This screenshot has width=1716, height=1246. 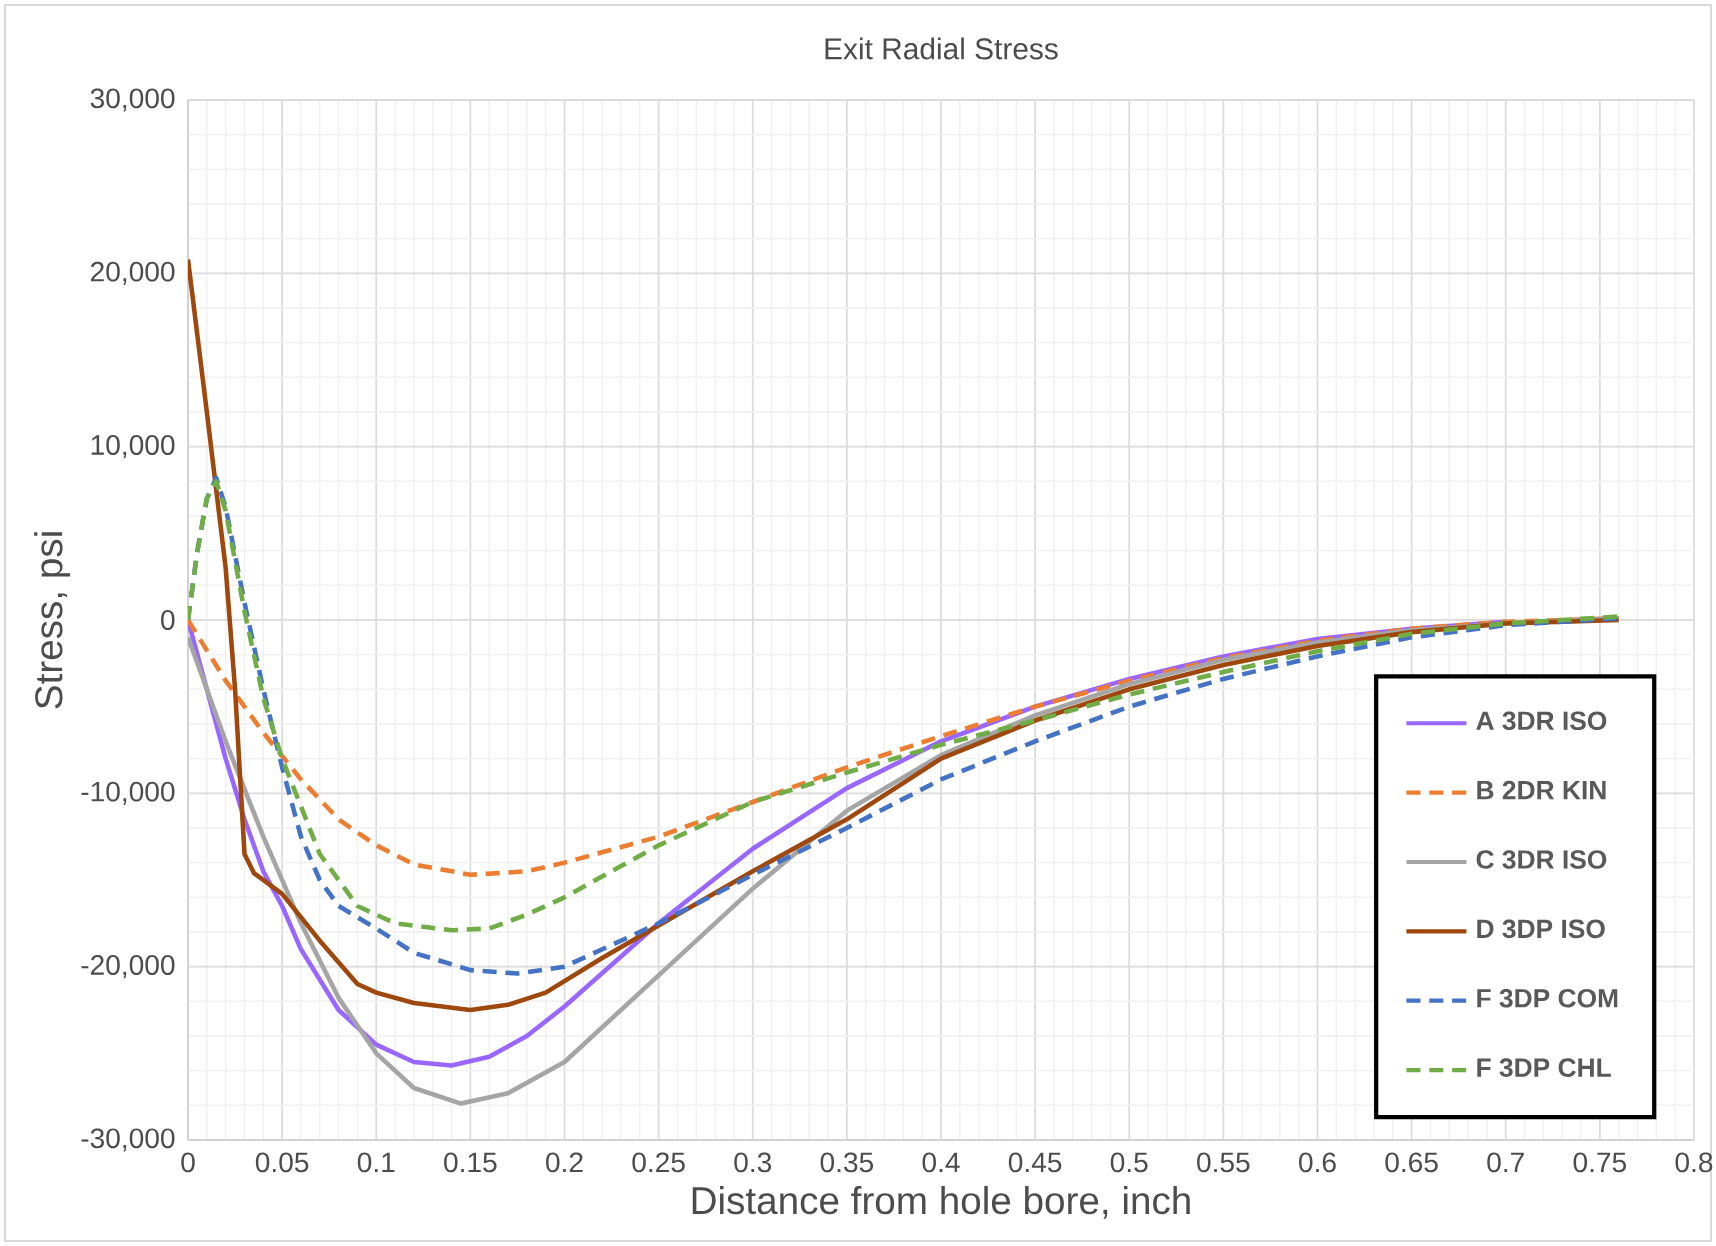 I want to click on x-tick-label: 0.6, so click(x=1317, y=1162).